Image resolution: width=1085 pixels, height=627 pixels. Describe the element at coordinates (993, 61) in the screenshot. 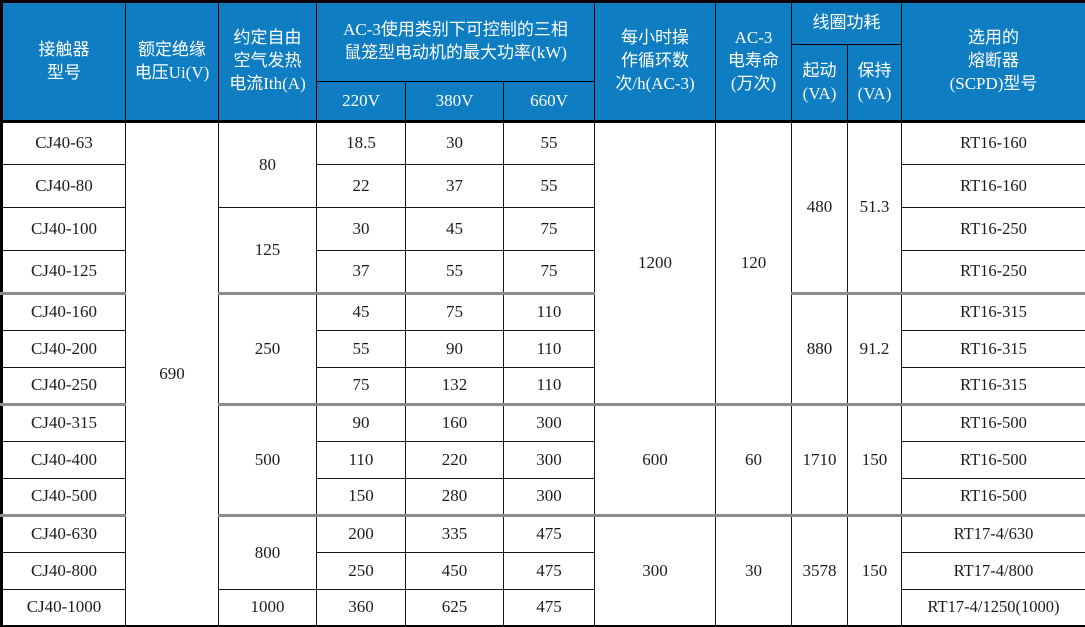

I see `header-fuse-model: 选用的 熔断器 (SCPD)型号` at that location.